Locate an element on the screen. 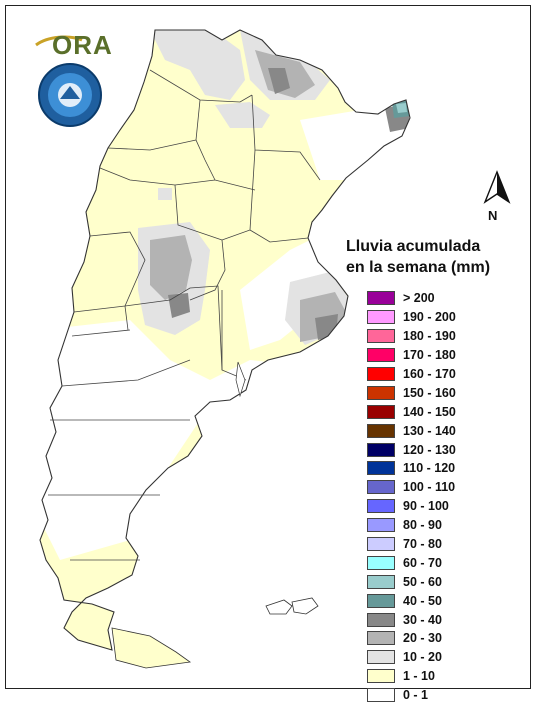 The width and height of the screenshot is (538, 705). legend-item: 120 - 130 is located at coordinates (411, 449).